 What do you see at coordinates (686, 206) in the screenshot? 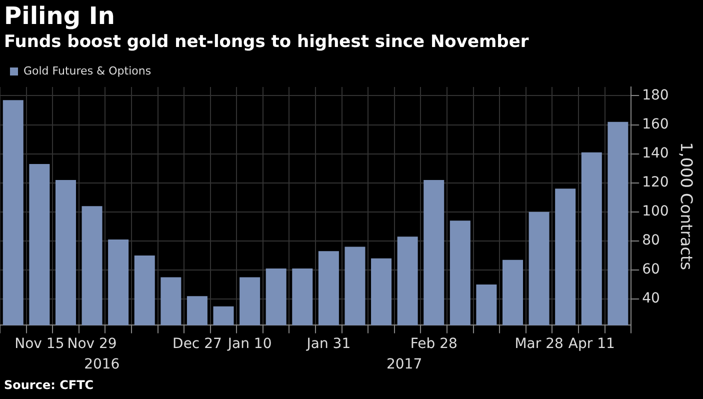
I see `y-axis-title: 1,000 Contracts` at bounding box center [686, 206].